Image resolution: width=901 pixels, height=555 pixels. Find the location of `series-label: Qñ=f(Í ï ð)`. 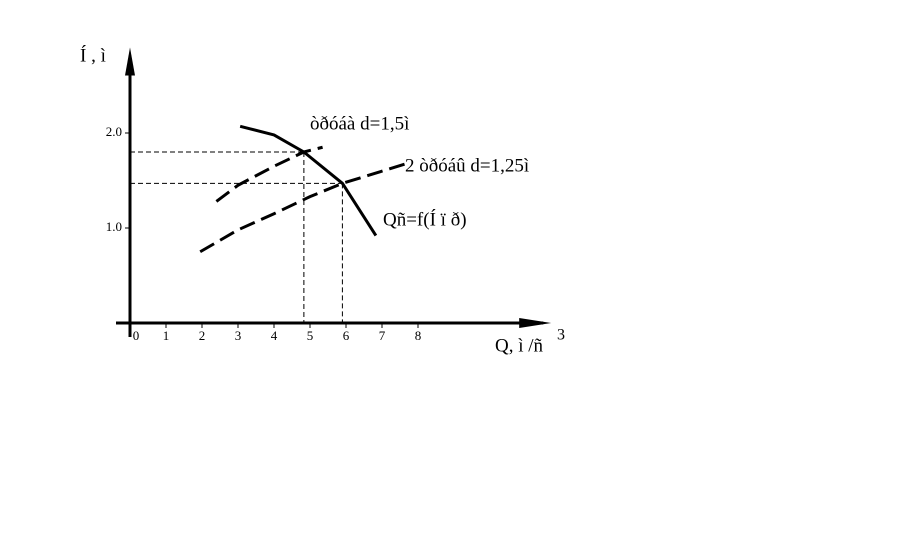

series-label: Qñ=f(Í ï ð) is located at coordinates (425, 219).